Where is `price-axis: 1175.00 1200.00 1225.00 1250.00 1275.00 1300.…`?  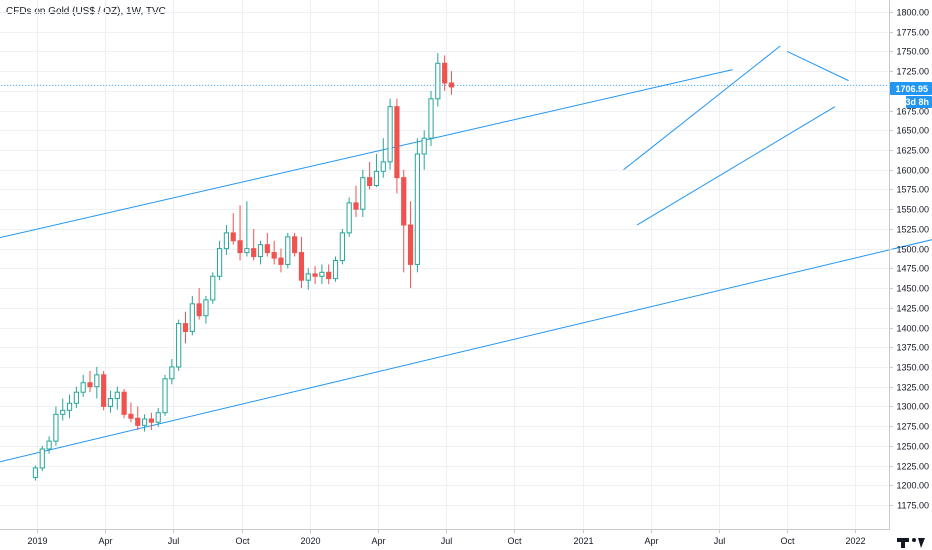
price-axis: 1175.00 1200.00 1225.00 1250.00 1275.00 1300.… is located at coordinates (909, 259).